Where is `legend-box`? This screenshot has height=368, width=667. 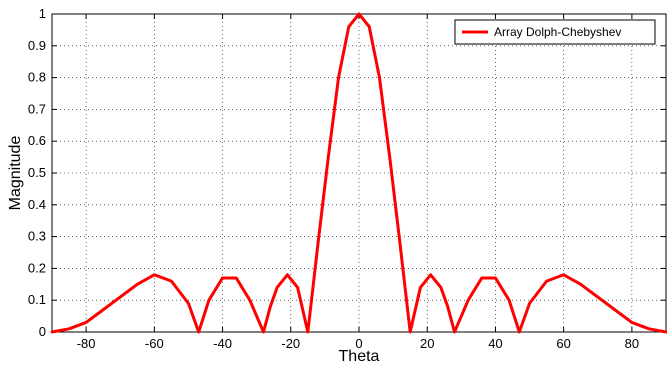
legend-box is located at coordinates (555, 32).